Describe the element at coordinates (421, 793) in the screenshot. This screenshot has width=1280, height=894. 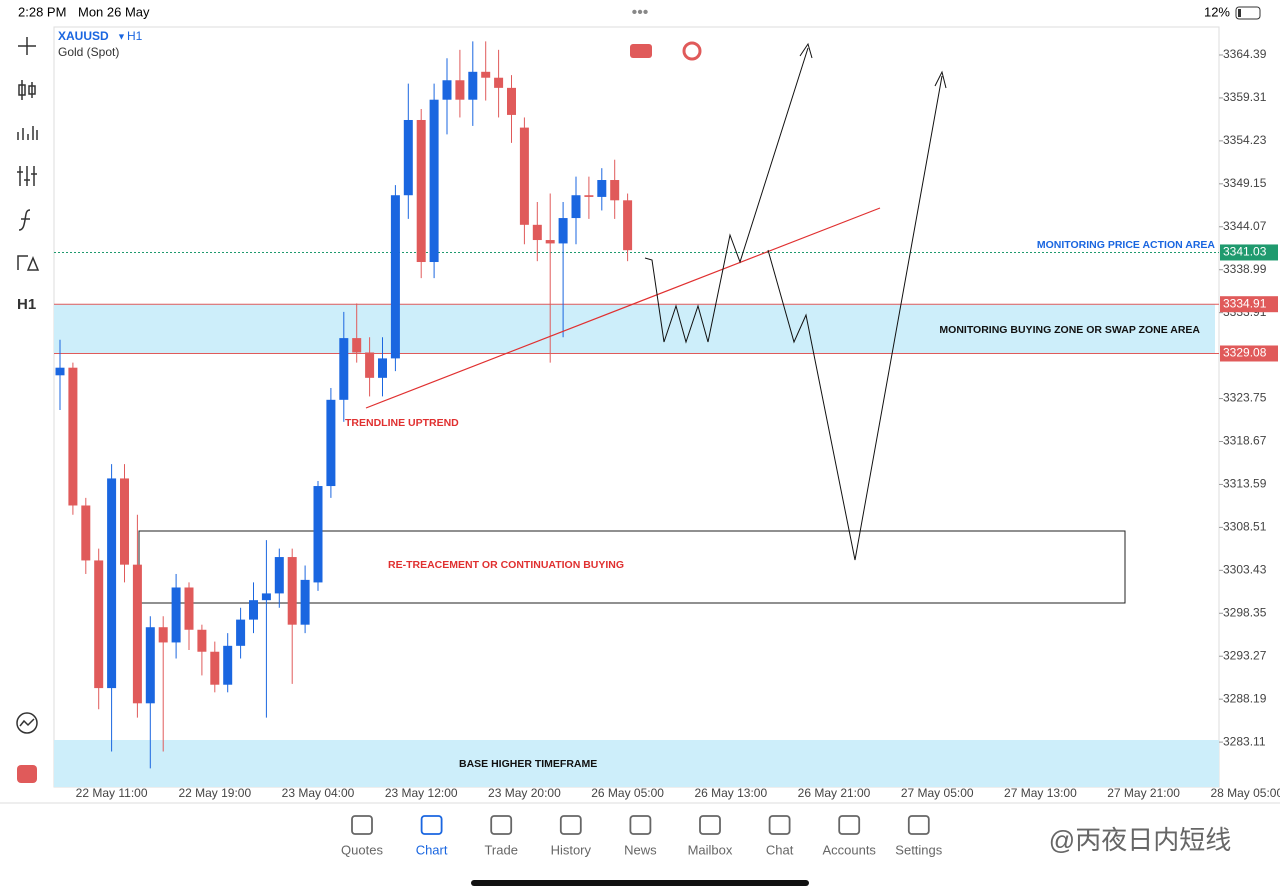
I see `x-tick-label: 23 May 12:00` at that location.